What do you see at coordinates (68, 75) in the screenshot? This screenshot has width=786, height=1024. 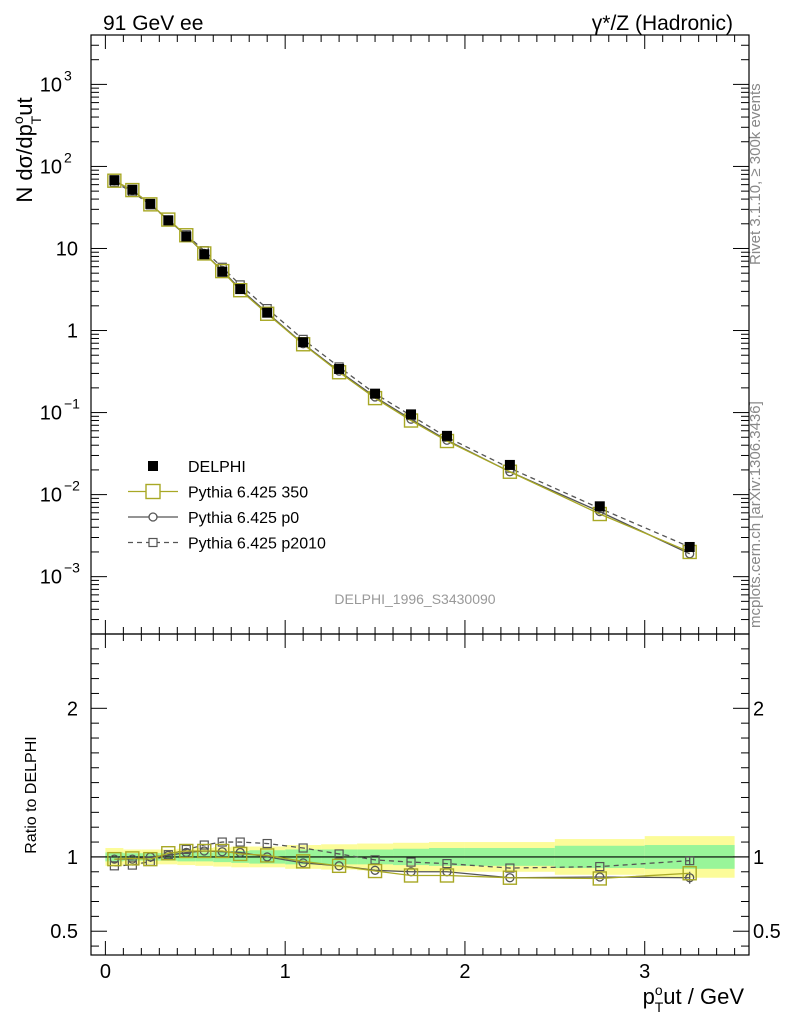 I see `y-tick-exponent: 3` at bounding box center [68, 75].